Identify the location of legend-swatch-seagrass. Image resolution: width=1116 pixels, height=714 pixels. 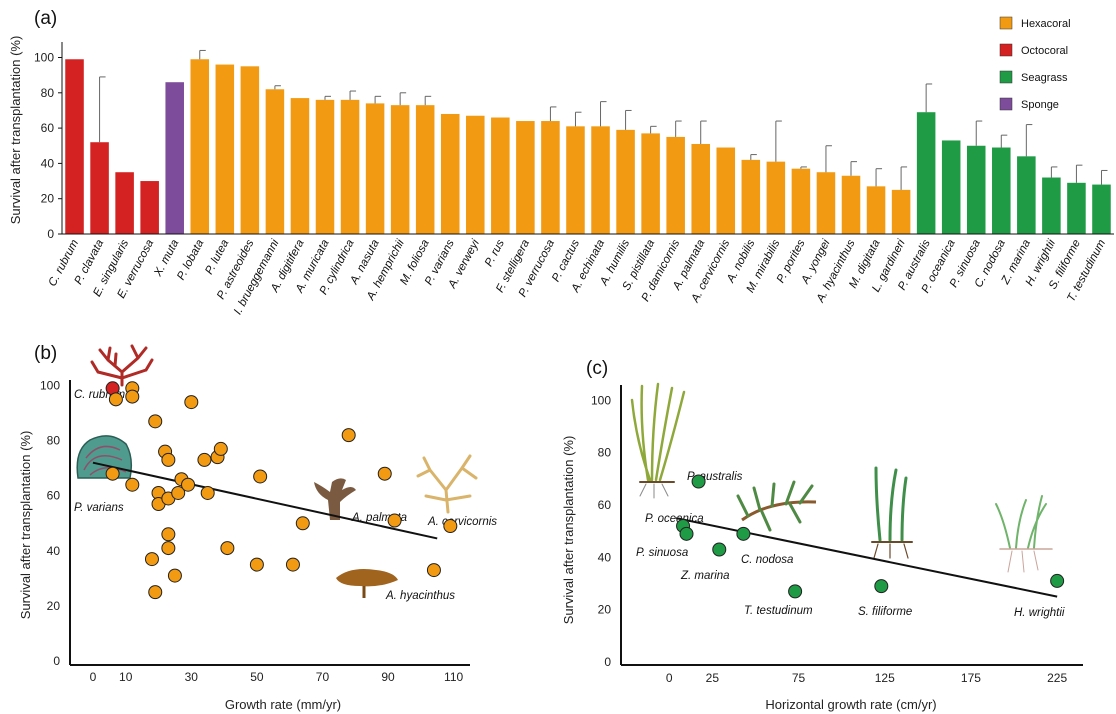
(1006, 77).